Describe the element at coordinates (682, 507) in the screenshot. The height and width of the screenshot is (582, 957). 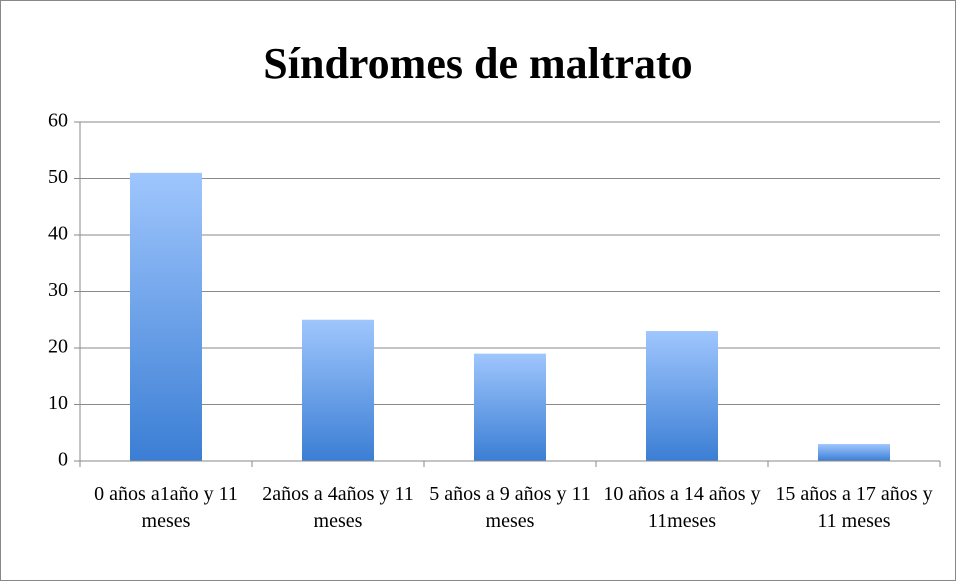
I see `x-tick-label: 10 años a 14 años y 11meses` at that location.